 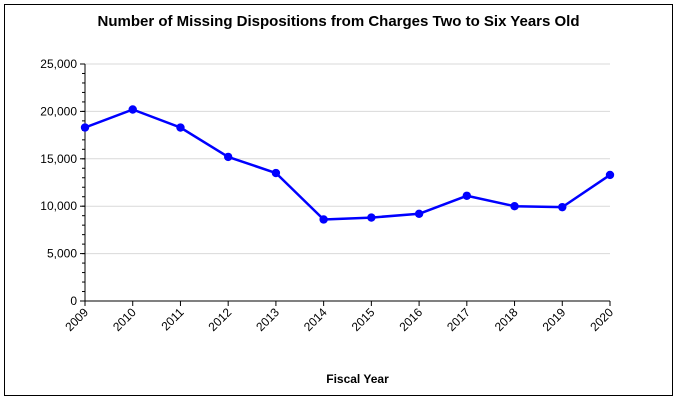 I want to click on x-tick-label: 2016, so click(x=410, y=319).